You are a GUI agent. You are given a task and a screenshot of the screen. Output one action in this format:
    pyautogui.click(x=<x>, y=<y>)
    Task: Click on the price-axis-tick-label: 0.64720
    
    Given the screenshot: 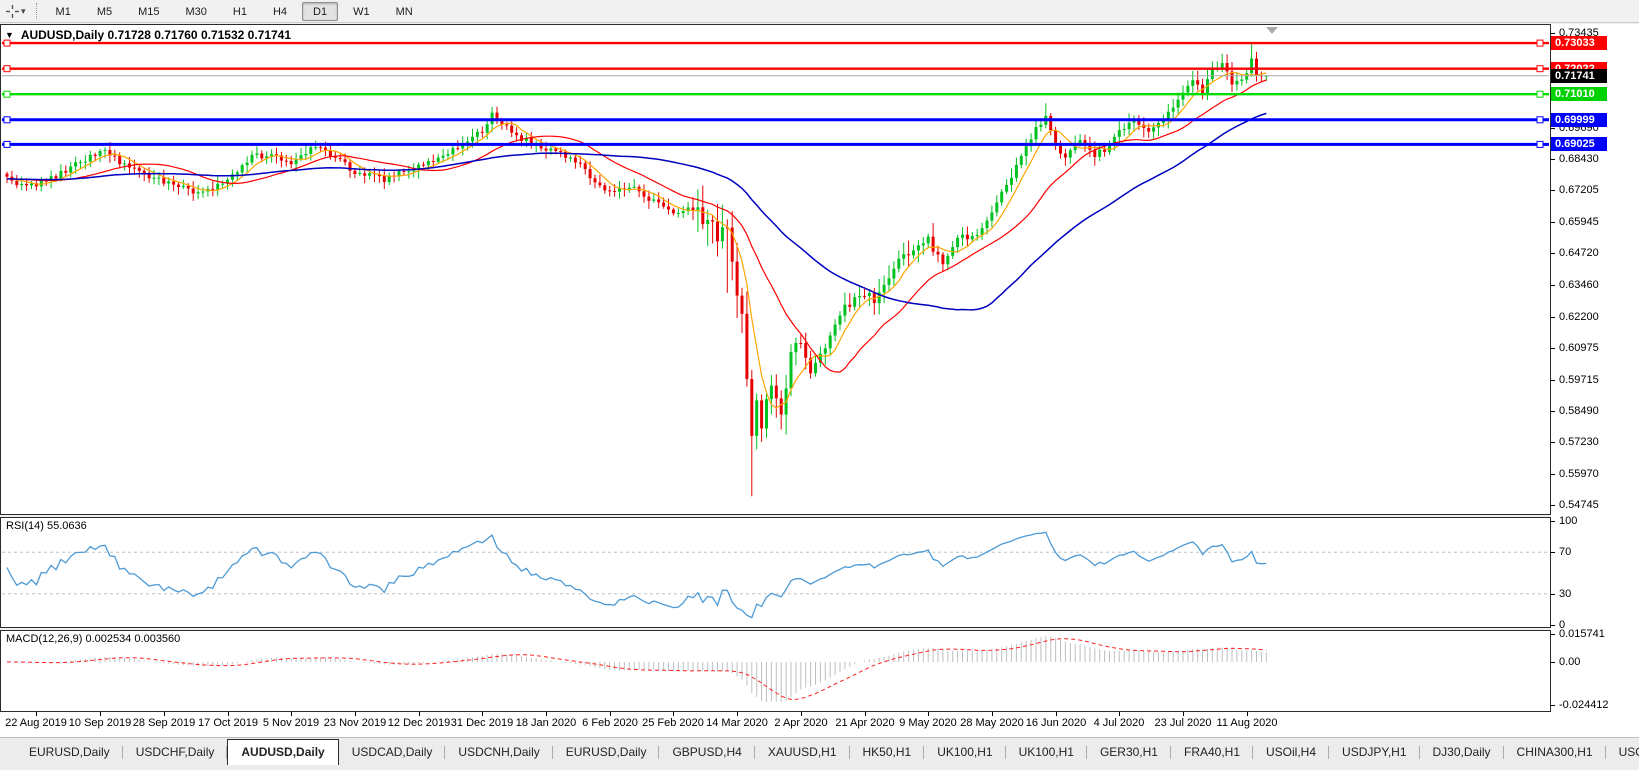 What is the action you would take?
    pyautogui.click(x=1579, y=253)
    